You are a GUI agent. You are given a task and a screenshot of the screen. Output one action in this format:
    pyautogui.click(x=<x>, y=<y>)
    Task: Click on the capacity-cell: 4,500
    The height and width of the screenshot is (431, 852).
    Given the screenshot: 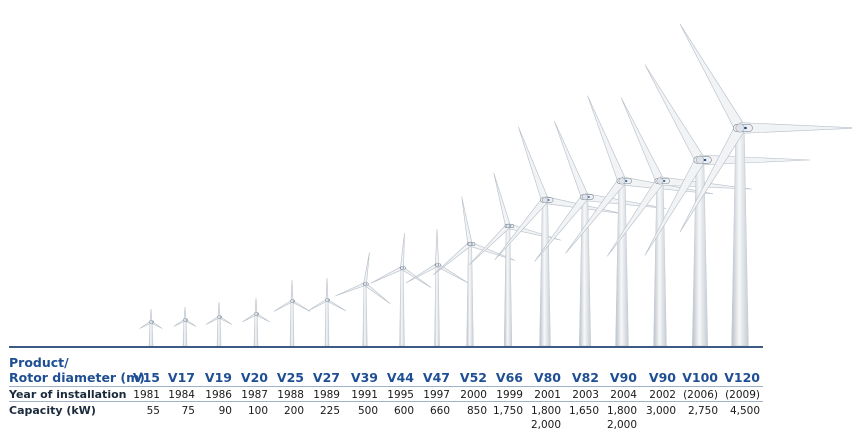 What is the action you would take?
    pyautogui.click(x=744, y=411)
    